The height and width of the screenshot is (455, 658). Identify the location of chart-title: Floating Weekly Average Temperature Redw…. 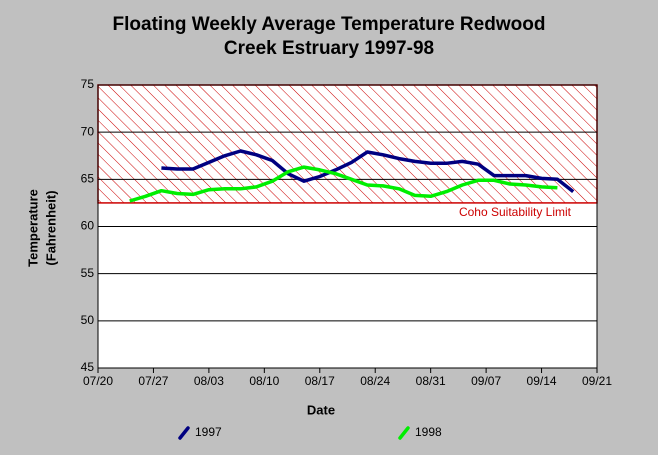
(329, 24).